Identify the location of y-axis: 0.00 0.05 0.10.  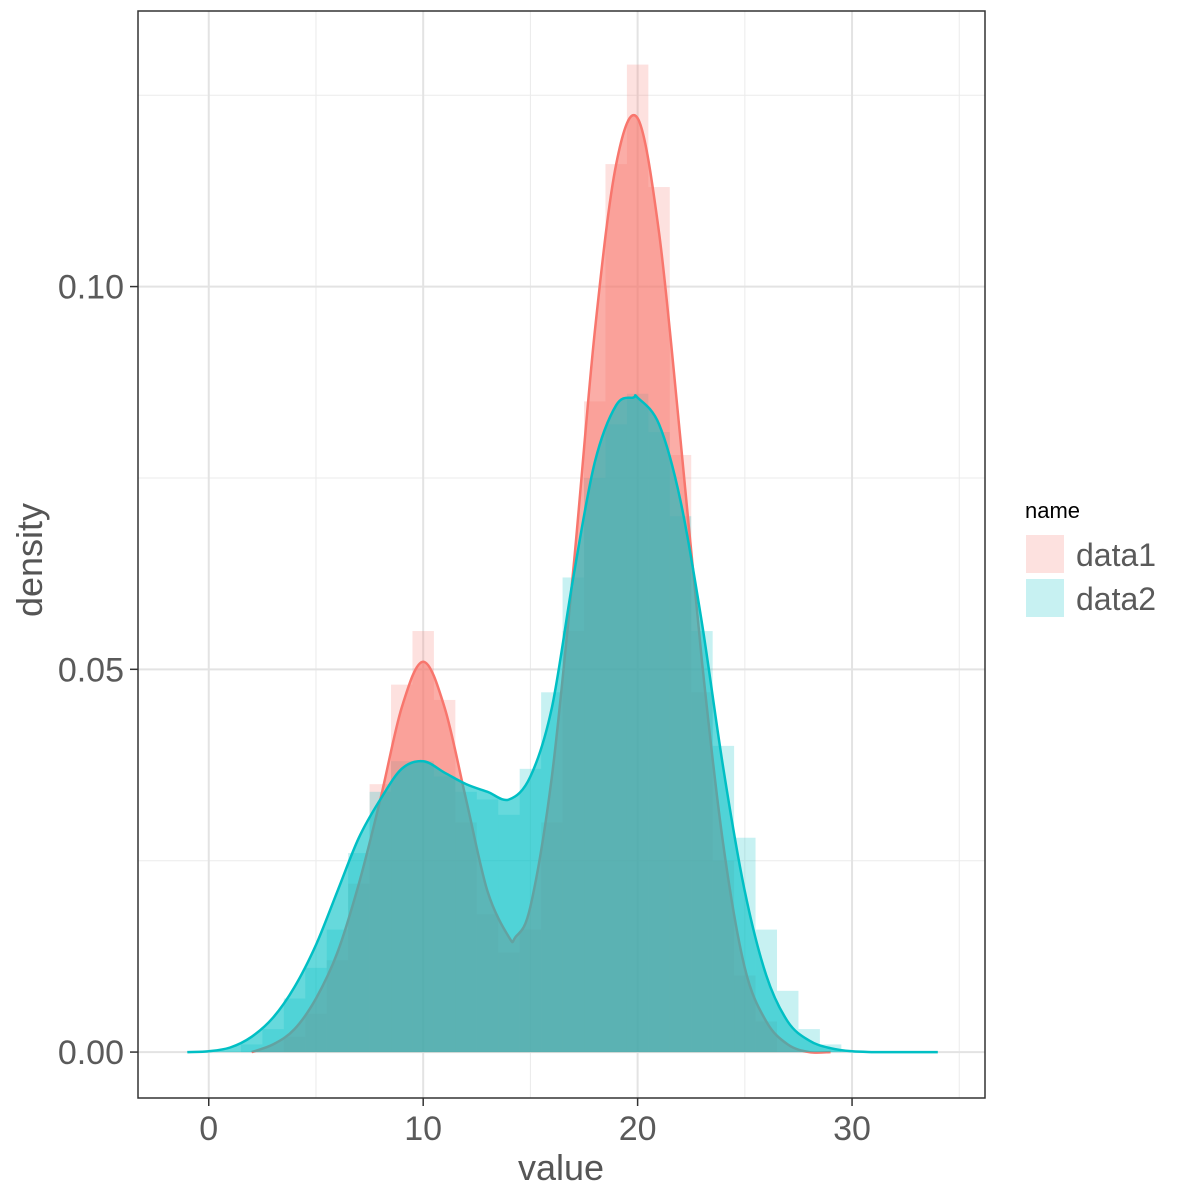
(98, 670).